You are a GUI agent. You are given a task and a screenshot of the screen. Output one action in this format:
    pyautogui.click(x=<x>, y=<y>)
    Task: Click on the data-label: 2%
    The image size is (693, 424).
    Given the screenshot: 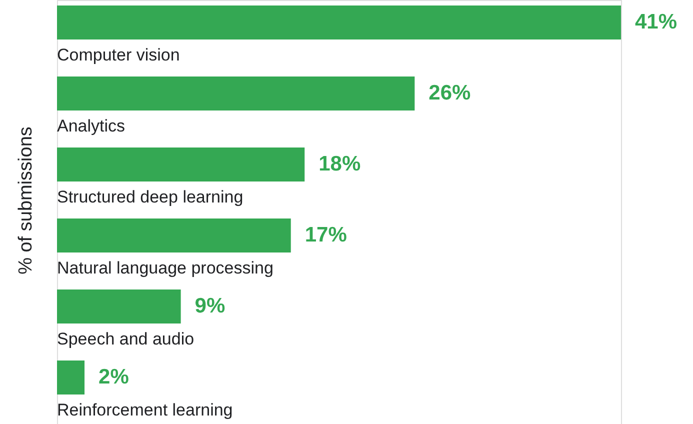 What is the action you would take?
    pyautogui.click(x=114, y=377)
    